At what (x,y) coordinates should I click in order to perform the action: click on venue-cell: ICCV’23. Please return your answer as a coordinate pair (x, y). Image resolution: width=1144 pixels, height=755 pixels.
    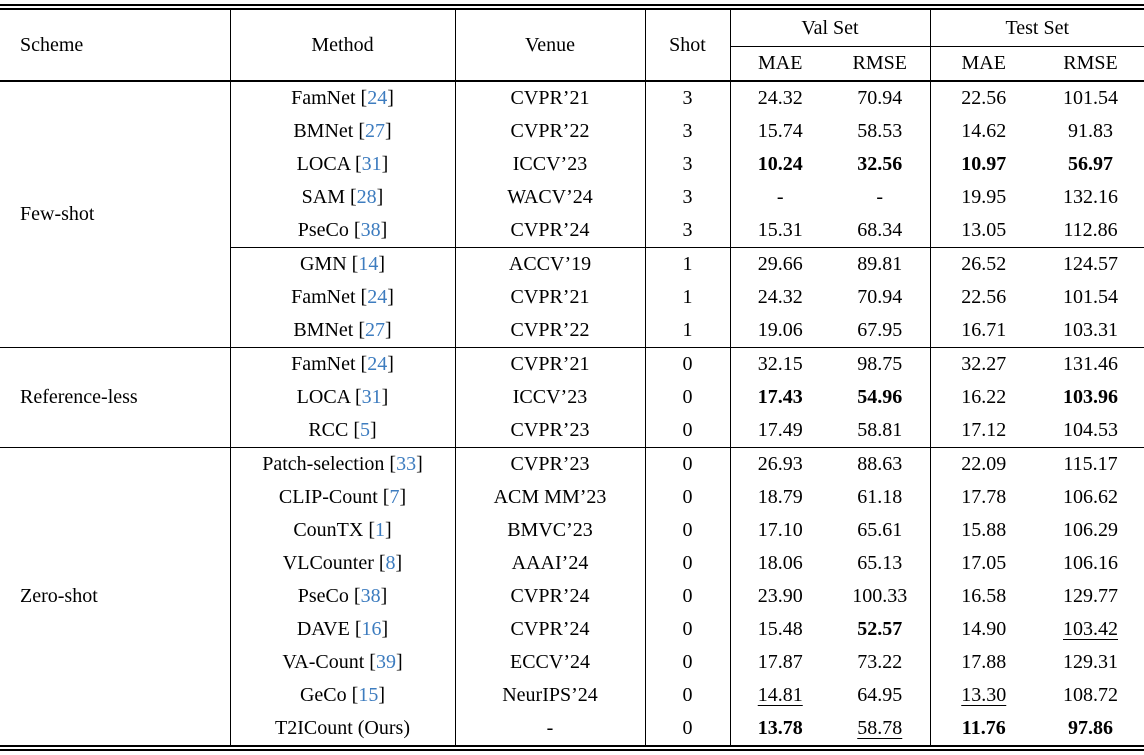
    Looking at the image, I should click on (550, 397).